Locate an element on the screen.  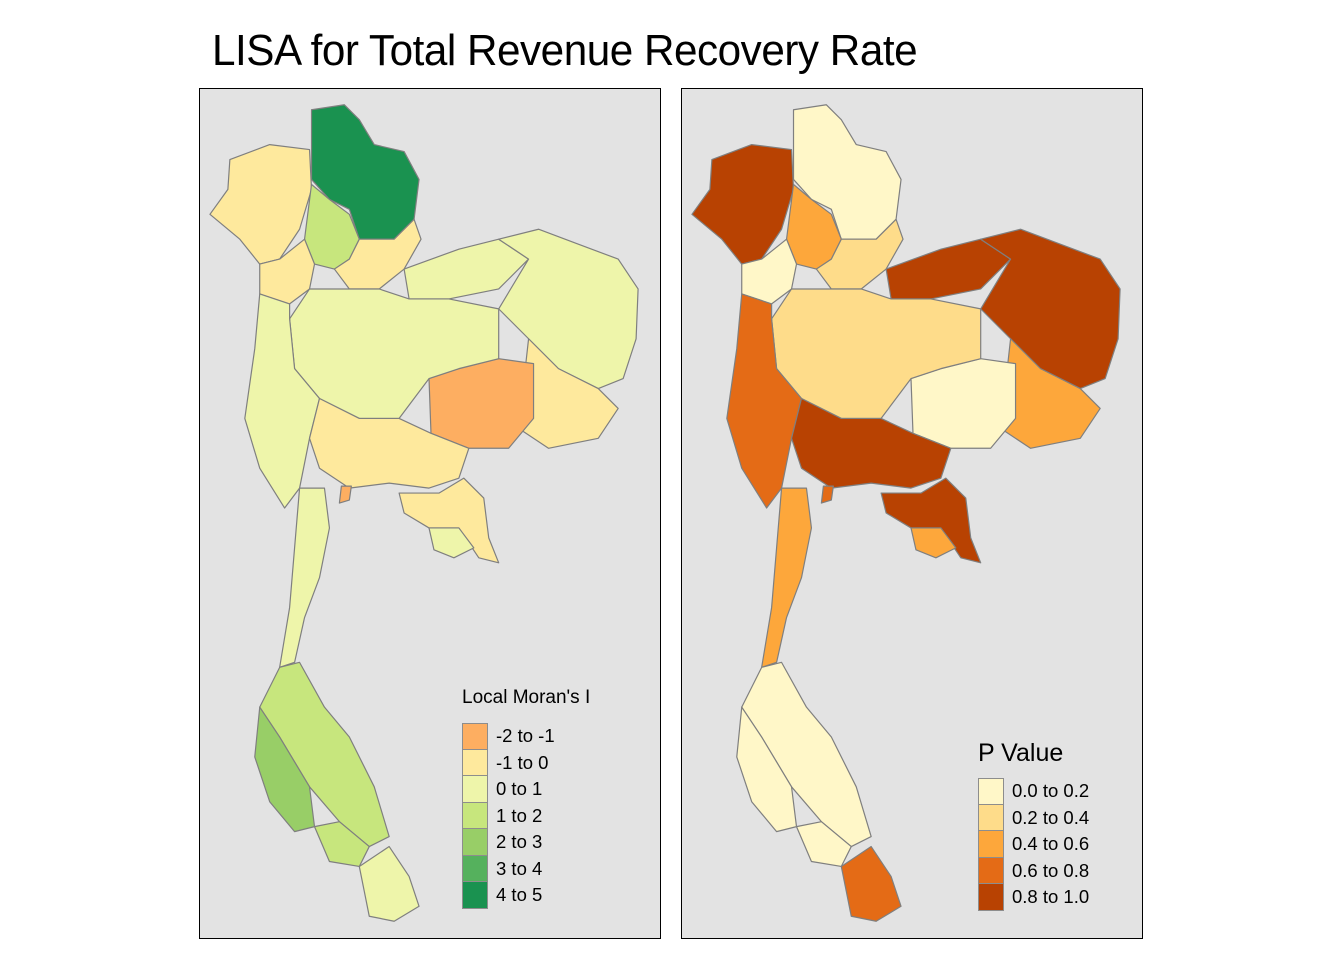
legend-label: 2 to 3 is located at coordinates (519, 842).